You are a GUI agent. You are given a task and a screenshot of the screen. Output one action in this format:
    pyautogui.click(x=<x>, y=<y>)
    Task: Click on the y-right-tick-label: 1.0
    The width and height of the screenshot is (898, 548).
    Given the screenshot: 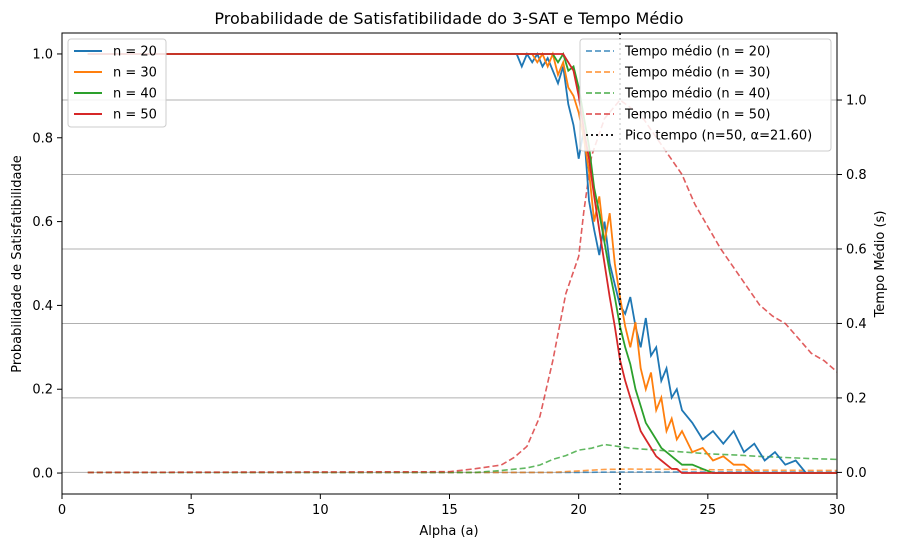 What is the action you would take?
    pyautogui.click(x=856, y=101)
    